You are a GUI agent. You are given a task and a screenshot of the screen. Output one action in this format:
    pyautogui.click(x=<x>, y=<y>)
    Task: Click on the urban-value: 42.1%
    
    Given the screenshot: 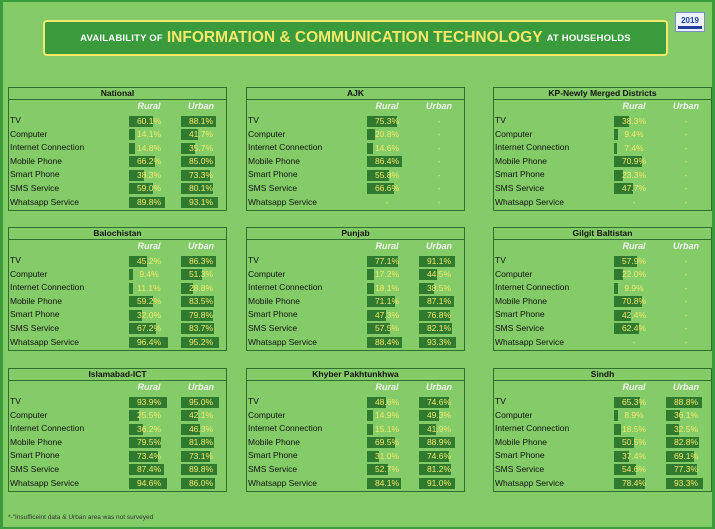 What is the action you would take?
    pyautogui.click(x=201, y=415)
    